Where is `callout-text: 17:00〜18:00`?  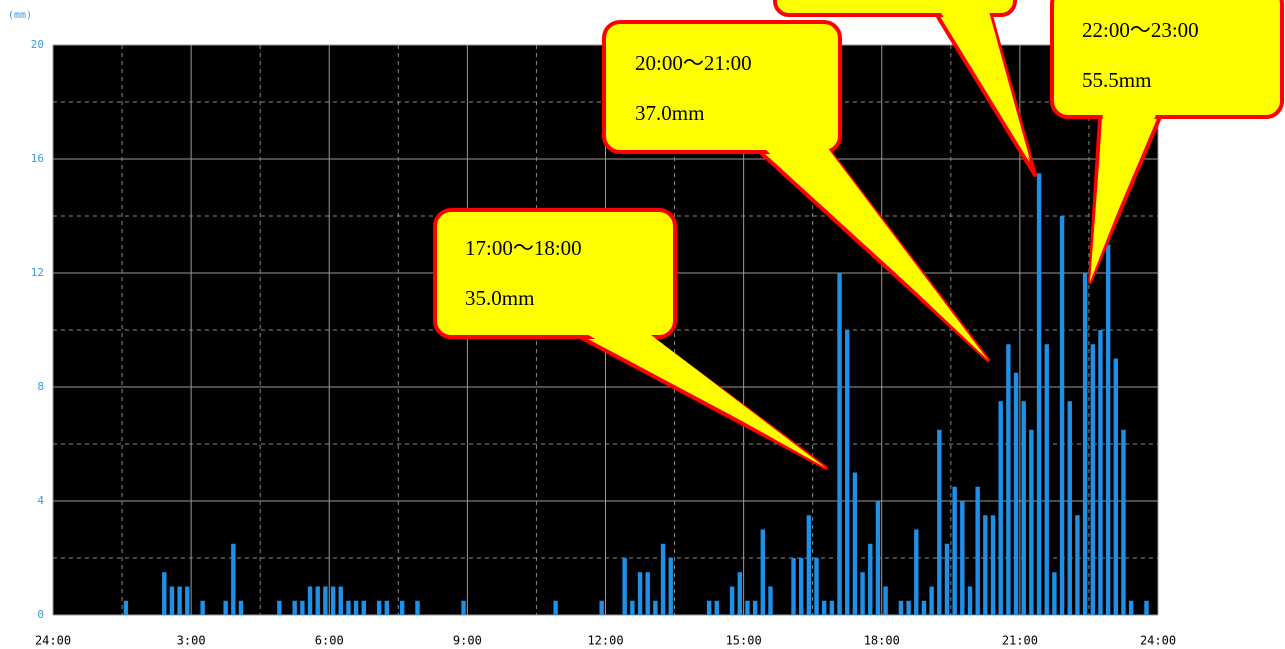
callout-text: 17:00〜18:00 is located at coordinates (523, 248).